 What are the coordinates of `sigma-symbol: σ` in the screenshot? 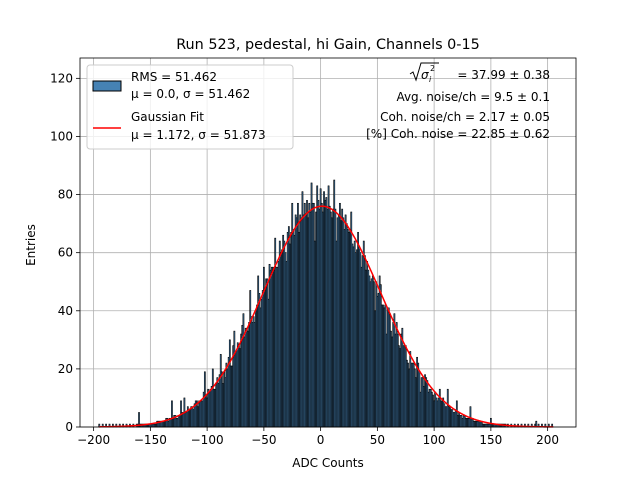 It's located at (425, 75).